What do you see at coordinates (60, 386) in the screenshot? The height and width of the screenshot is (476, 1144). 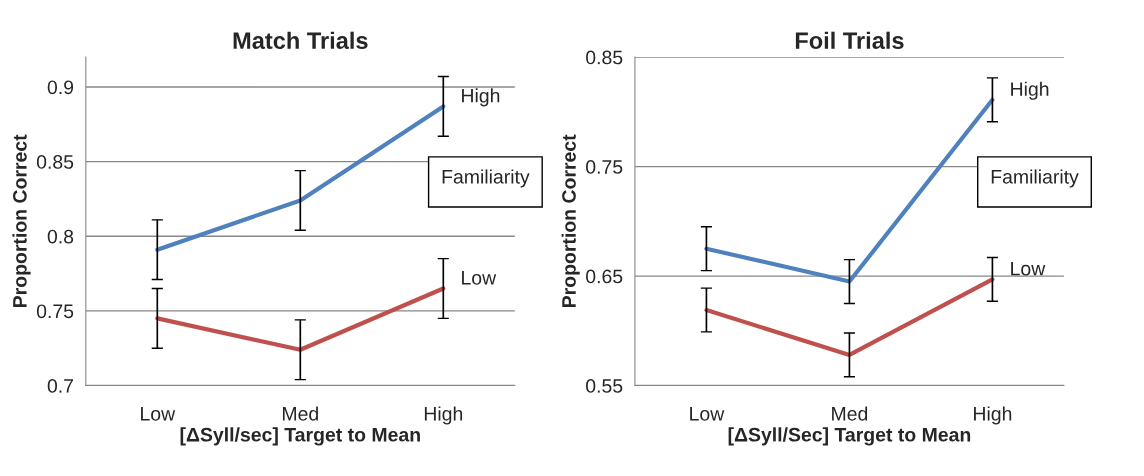 I see `y-tick-label: 0.7` at bounding box center [60, 386].